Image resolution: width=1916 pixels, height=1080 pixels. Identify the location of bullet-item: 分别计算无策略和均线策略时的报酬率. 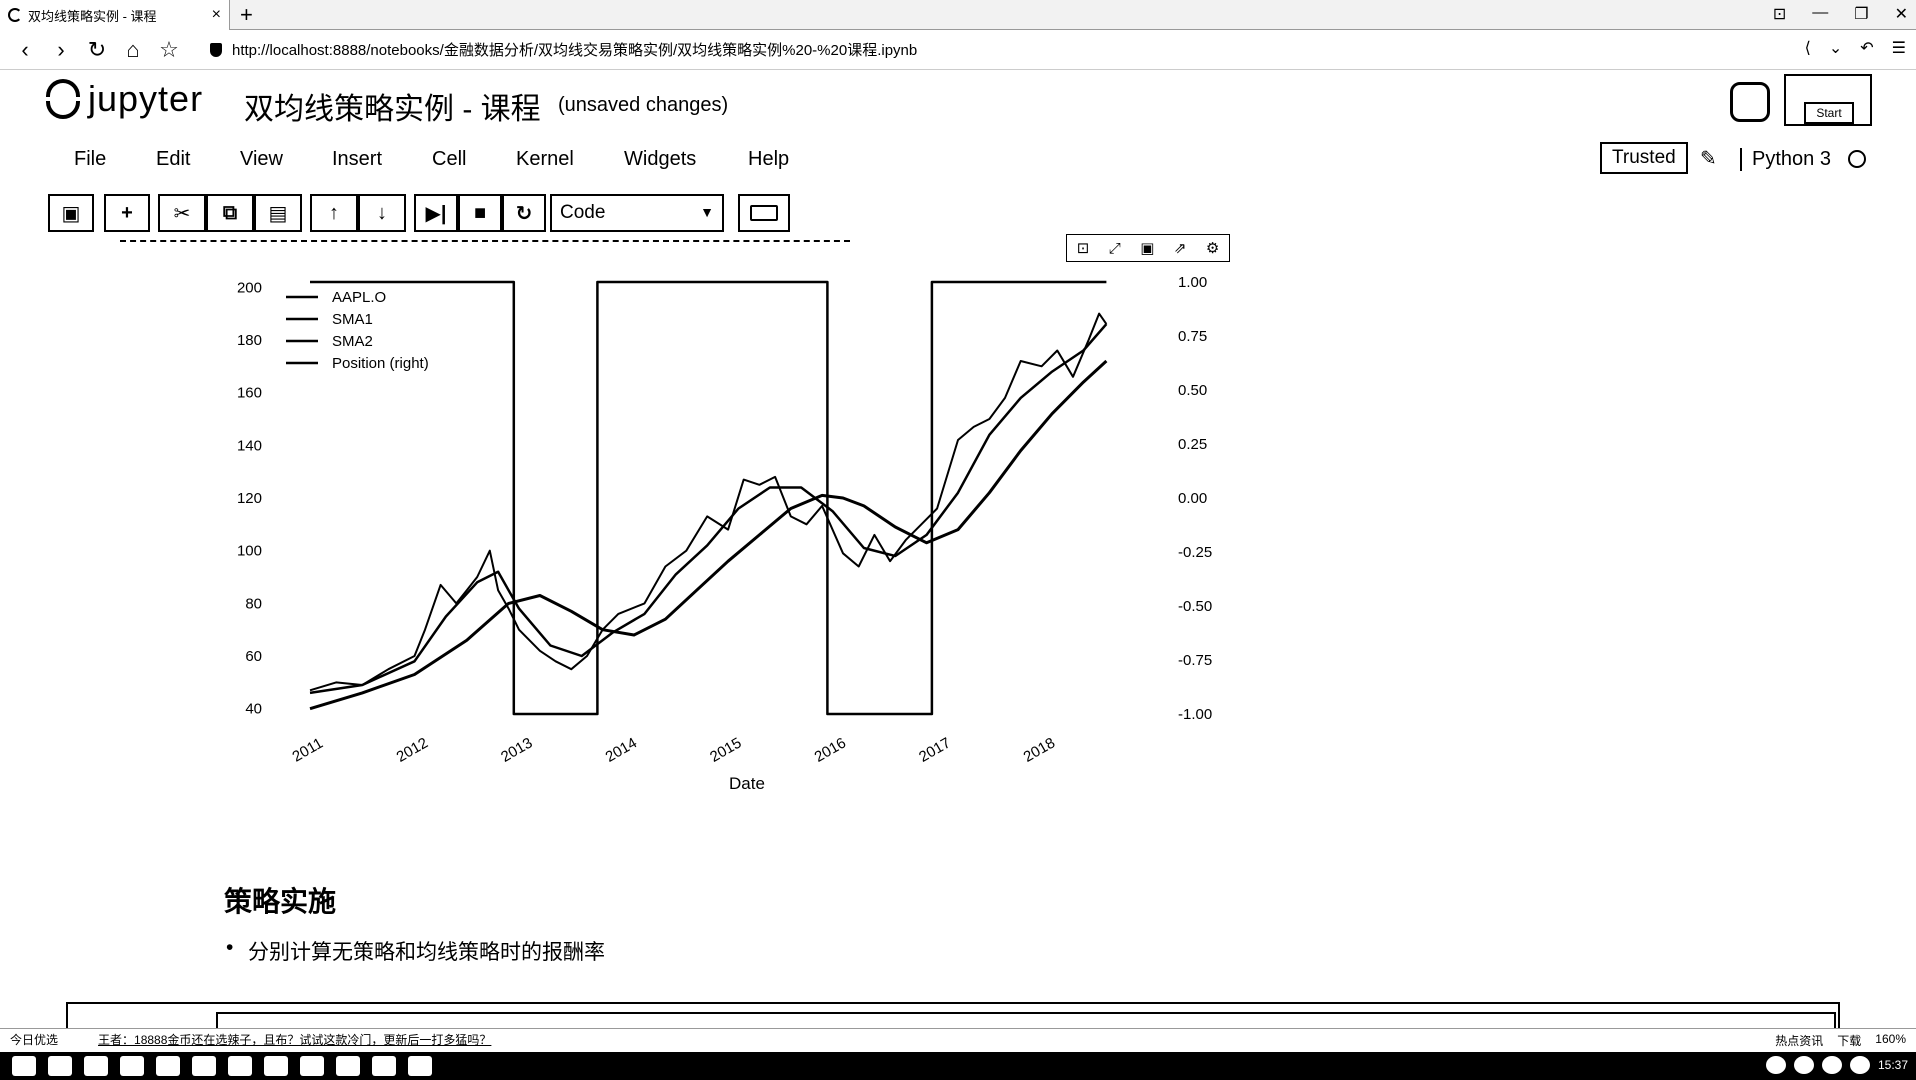
(415, 951).